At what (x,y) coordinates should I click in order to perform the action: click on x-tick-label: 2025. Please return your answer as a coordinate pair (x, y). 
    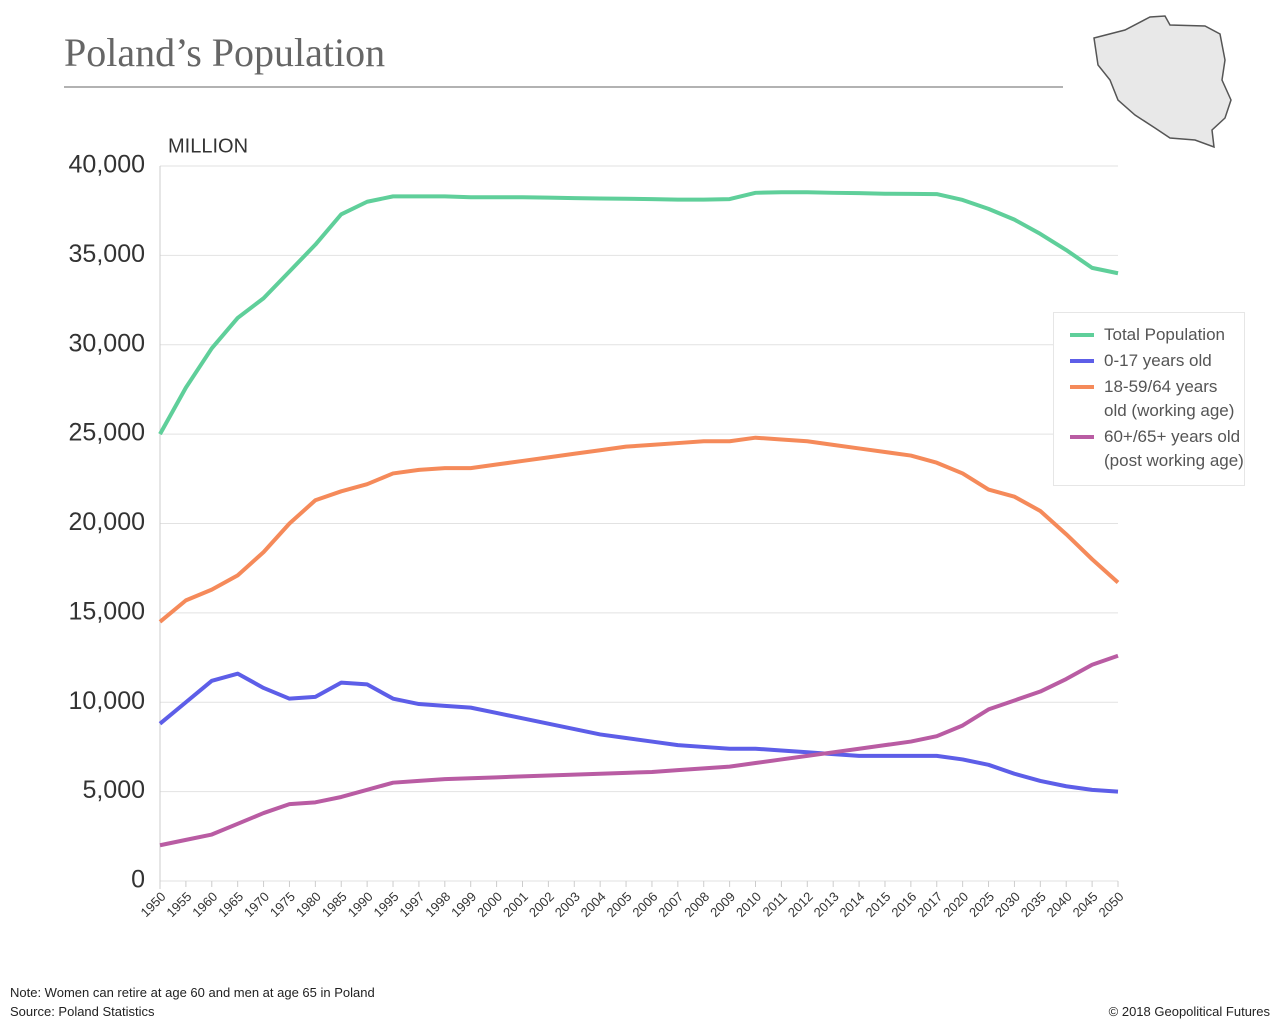
    Looking at the image, I should click on (981, 904).